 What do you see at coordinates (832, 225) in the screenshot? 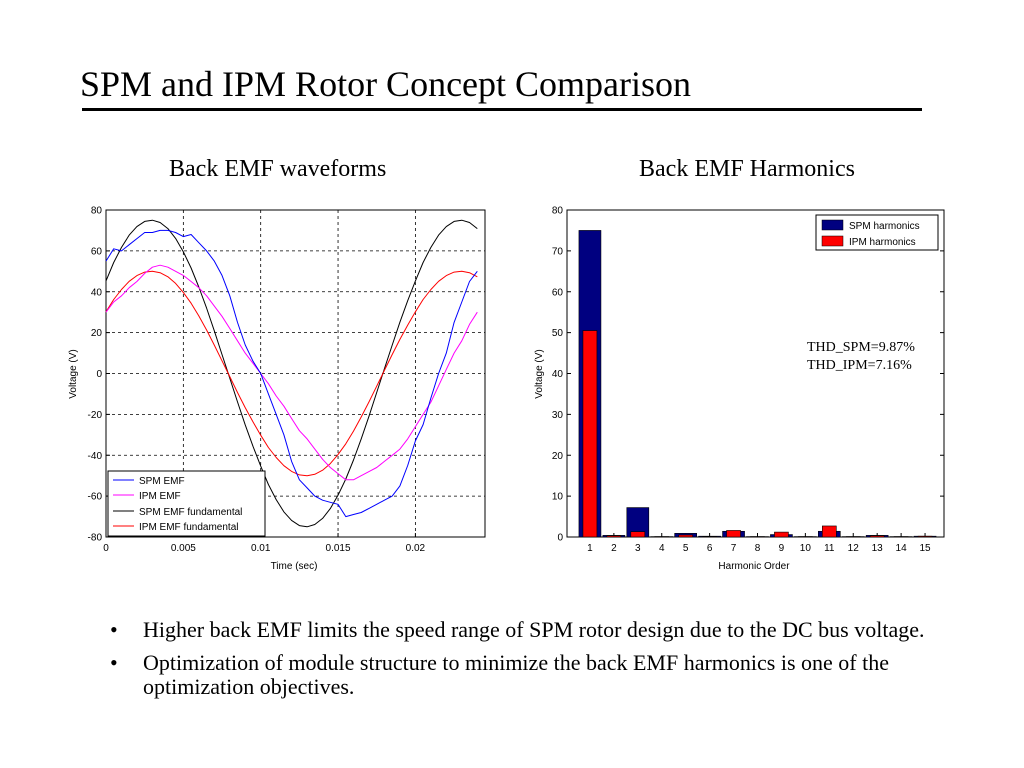
I see `legend-swatch-spm-harmonics` at bounding box center [832, 225].